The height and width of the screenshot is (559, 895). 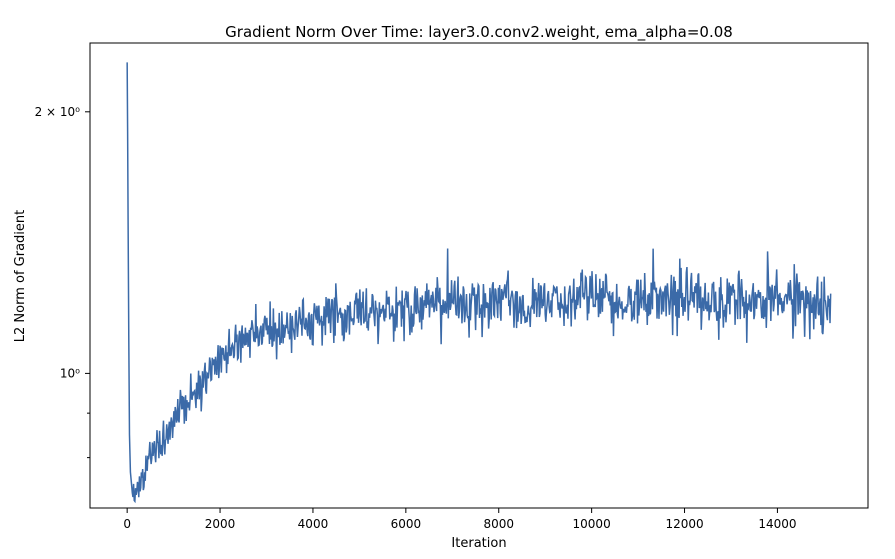 I want to click on x-tick-label: 2000, so click(x=220, y=524).